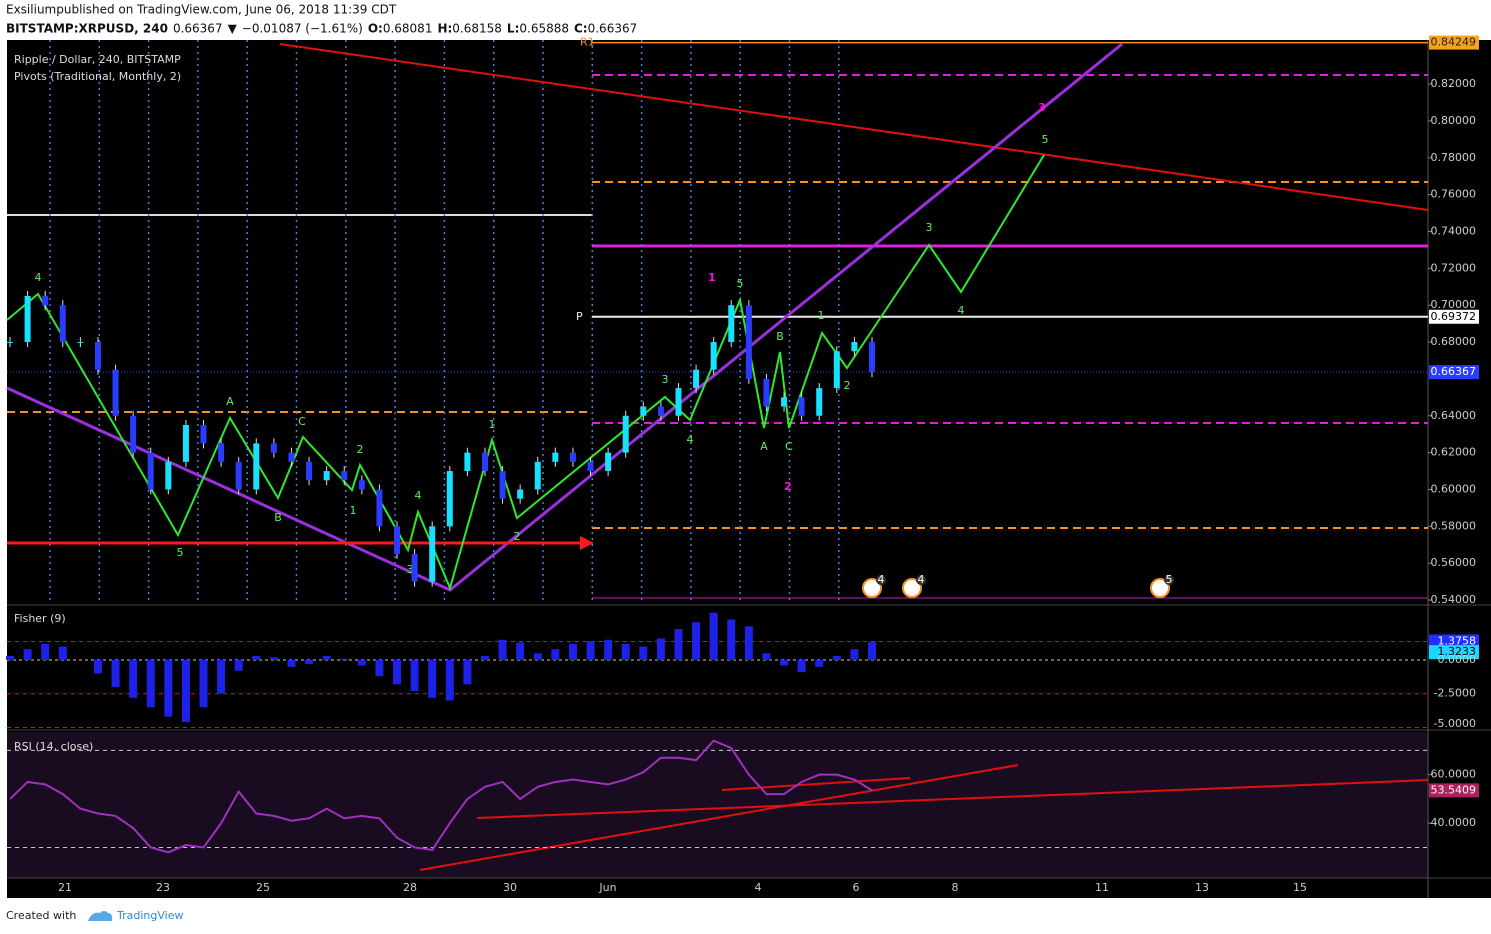  Describe the element at coordinates (375, 29) in the screenshot. I see `header-quote: O:` at that location.